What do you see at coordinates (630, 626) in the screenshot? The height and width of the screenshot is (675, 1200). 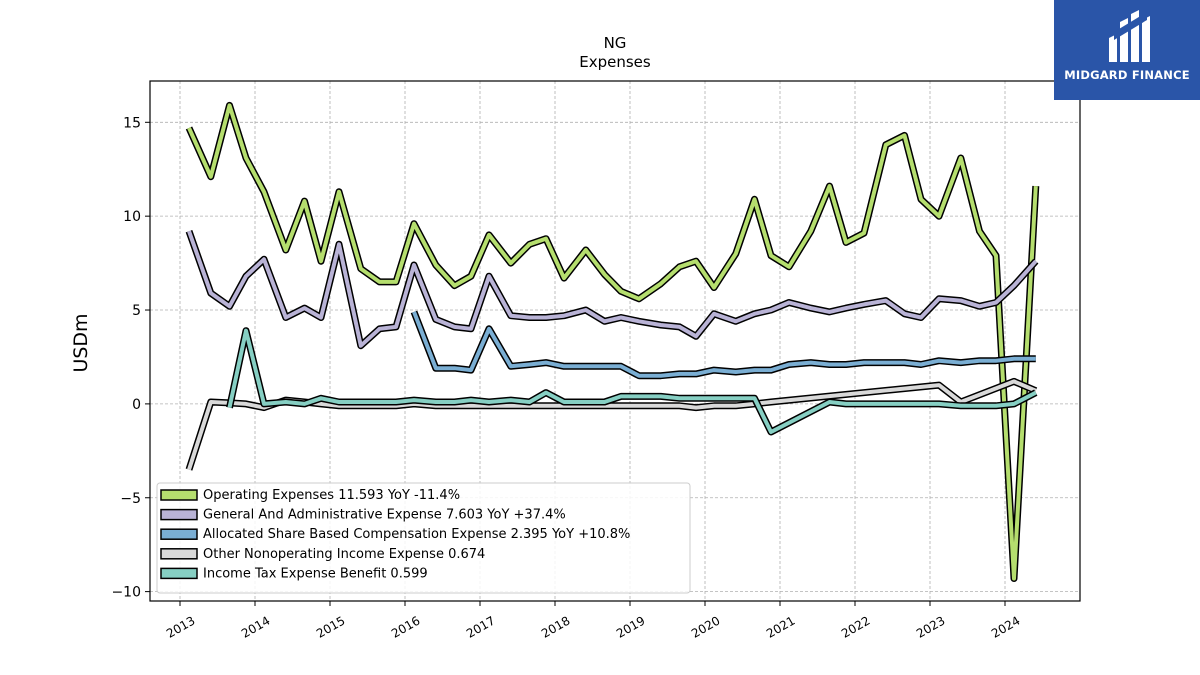 I see `x-tick-label: 2019` at bounding box center [630, 626].